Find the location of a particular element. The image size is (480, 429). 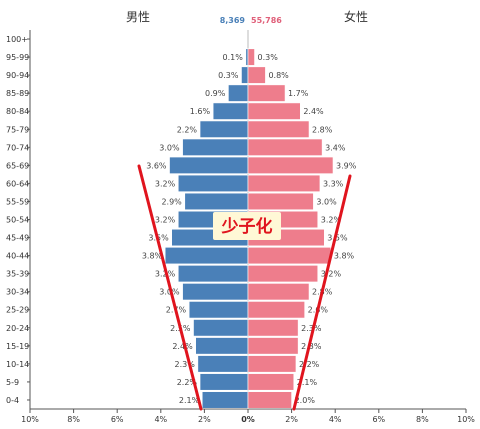

female-value-label: 2.4% is located at coordinates (313, 111).